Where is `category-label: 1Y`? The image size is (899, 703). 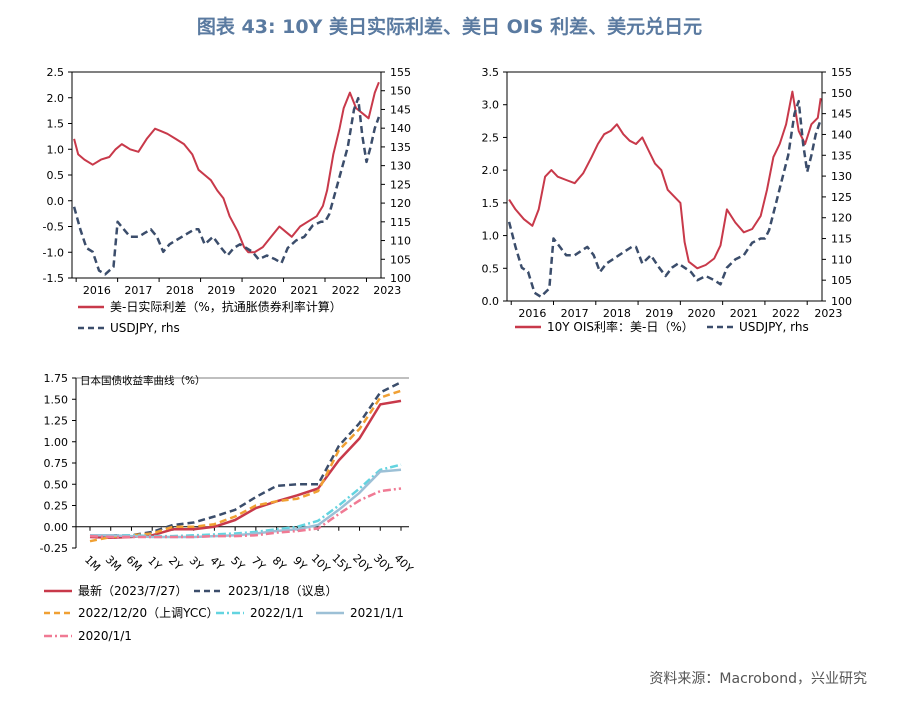
category-label: 1Y is located at coordinates (154, 563).